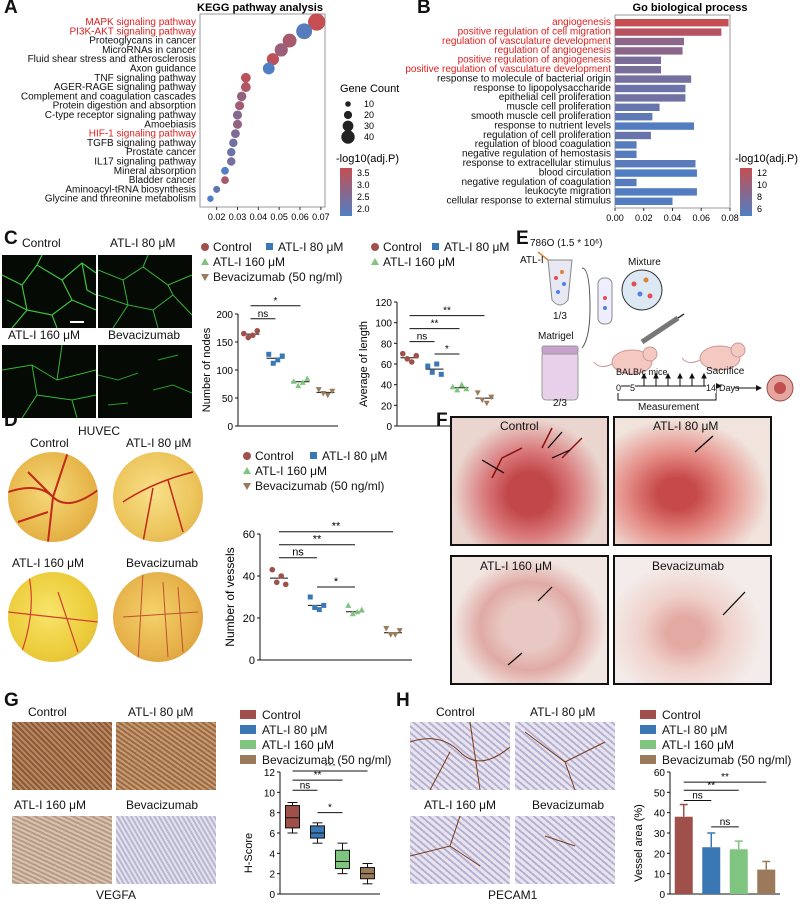 The image size is (800, 906). What do you see at coordinates (224, 343) in the screenshot?
I see `y-tick-label: 150` at bounding box center [224, 343].